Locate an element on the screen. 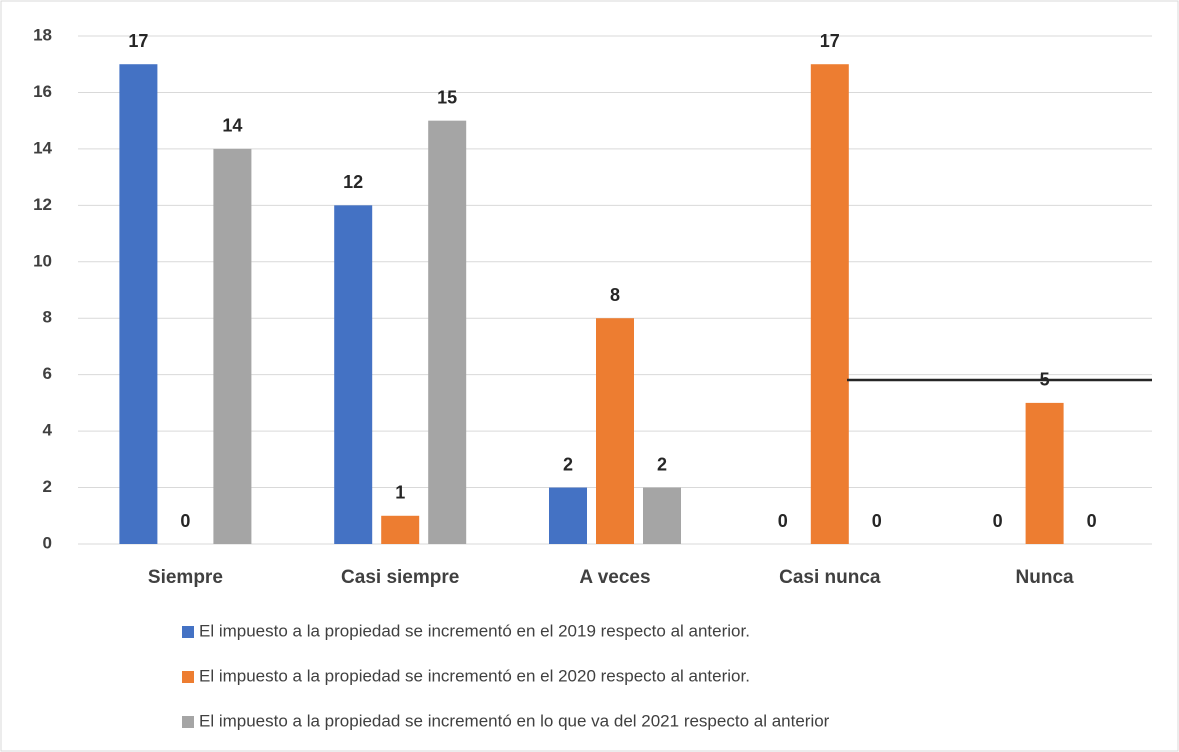 The width and height of the screenshot is (1179, 752). y-tick-label: 4 is located at coordinates (48, 430).